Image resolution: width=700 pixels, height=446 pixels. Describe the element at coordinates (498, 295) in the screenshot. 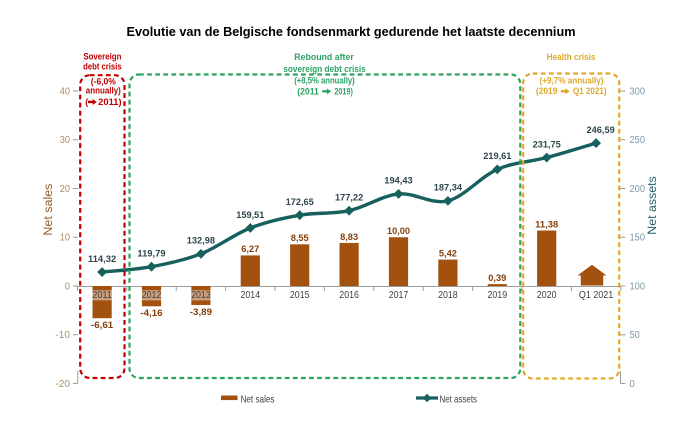

I see `svg-text: 2019` at that location.